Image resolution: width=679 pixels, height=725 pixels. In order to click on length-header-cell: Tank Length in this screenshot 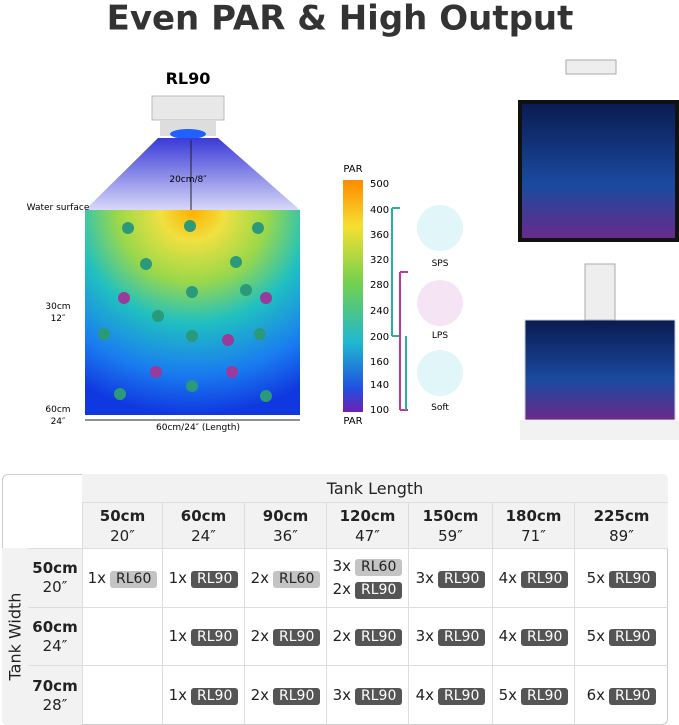, I will do `click(375, 488)`.